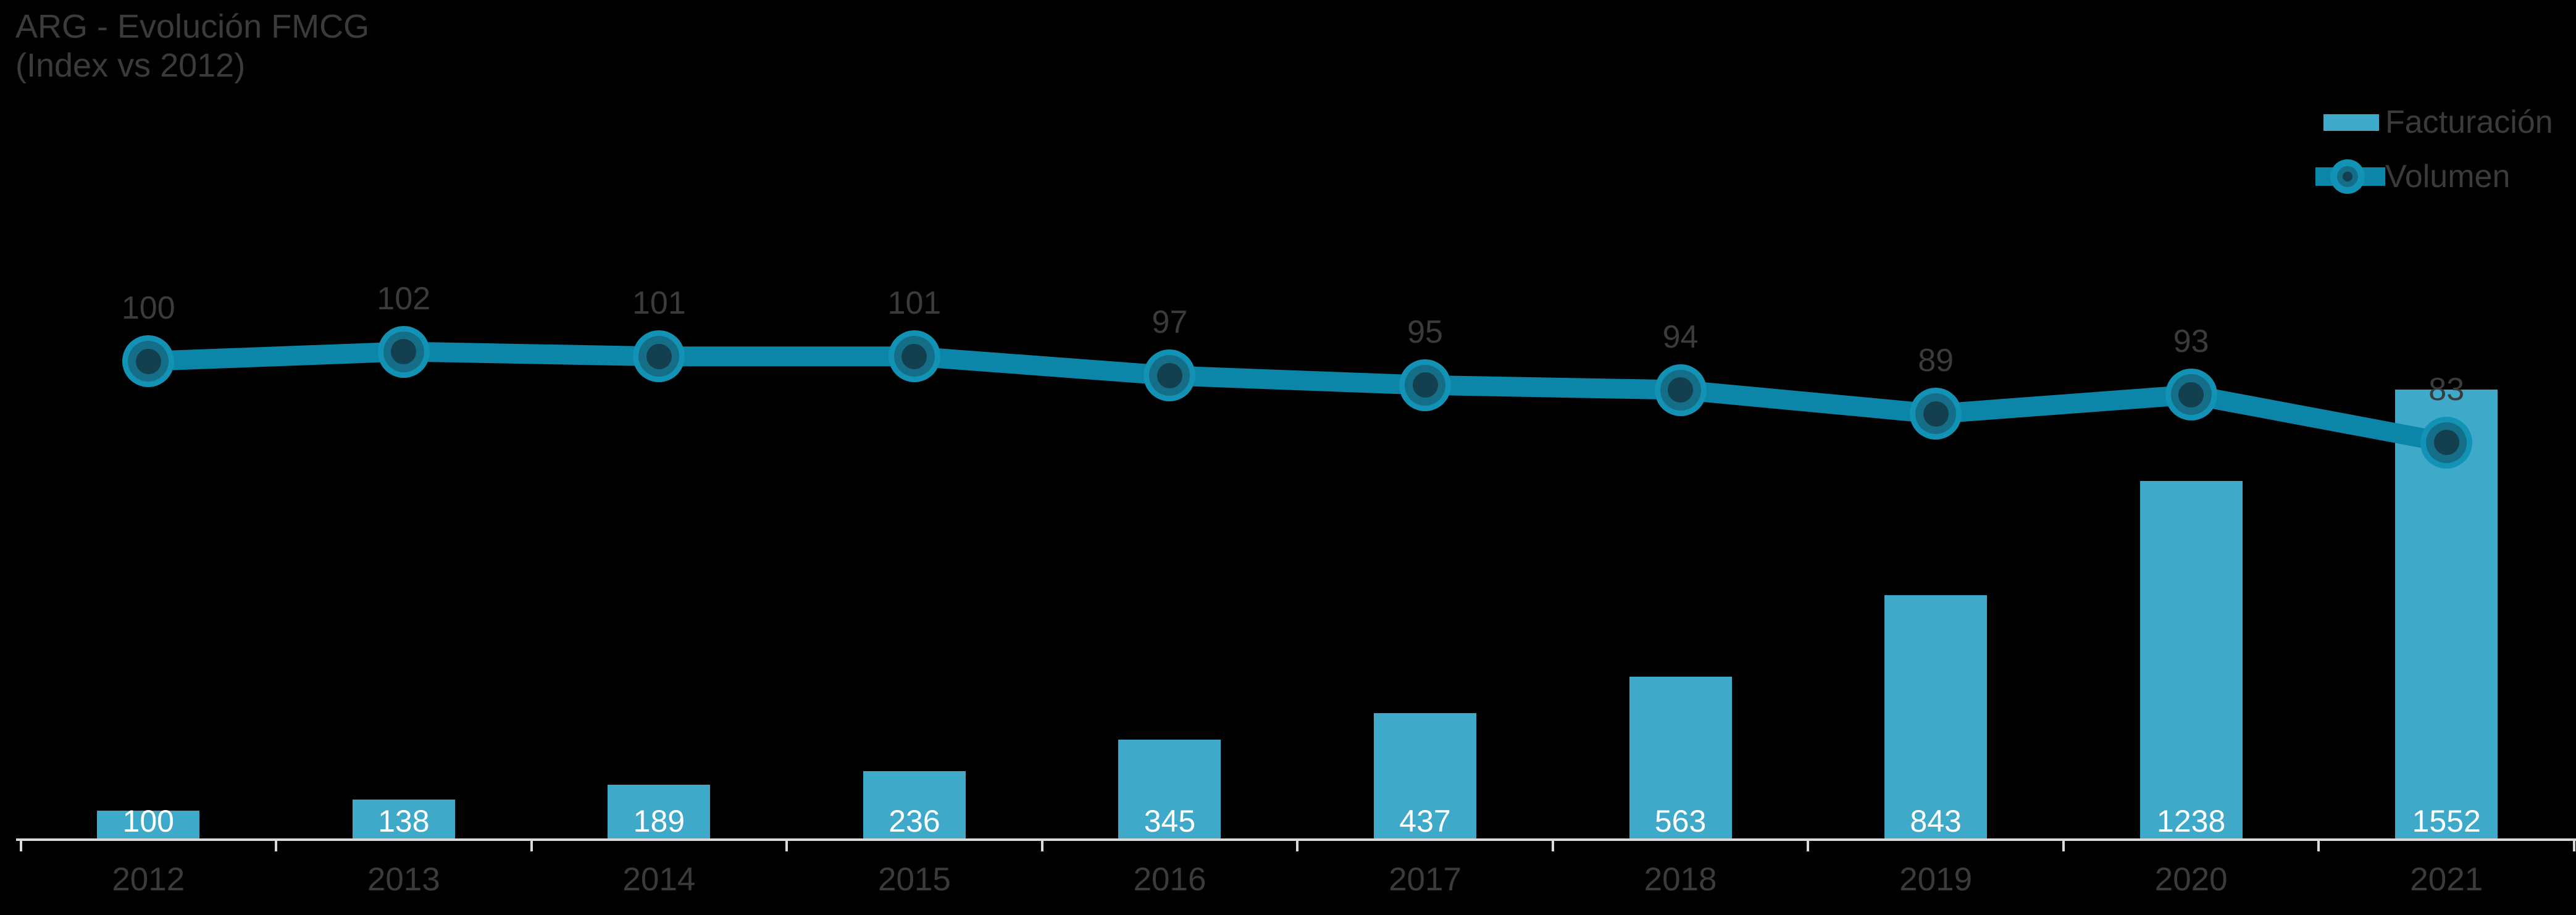 The height and width of the screenshot is (915, 2576). What do you see at coordinates (1680, 758) in the screenshot?
I see `bar-2018` at bounding box center [1680, 758].